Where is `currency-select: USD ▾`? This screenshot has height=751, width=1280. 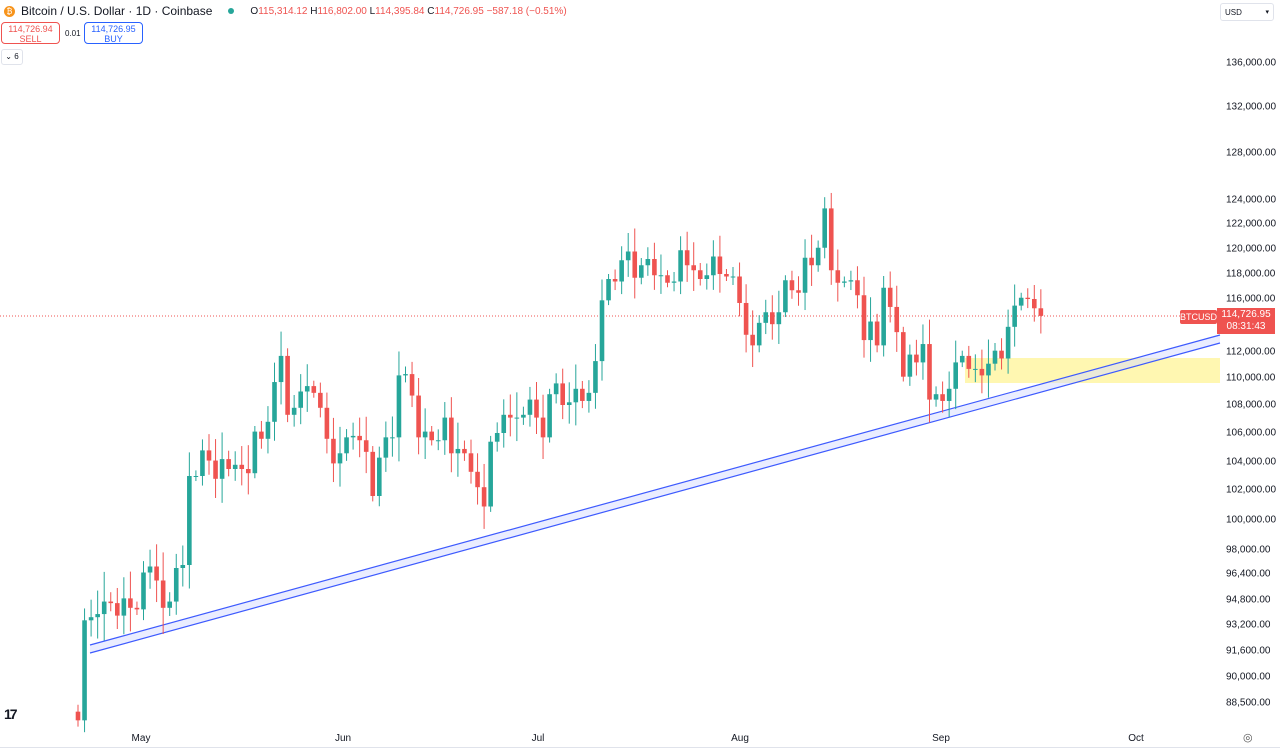 currency-select: USD ▾ is located at coordinates (1247, 12).